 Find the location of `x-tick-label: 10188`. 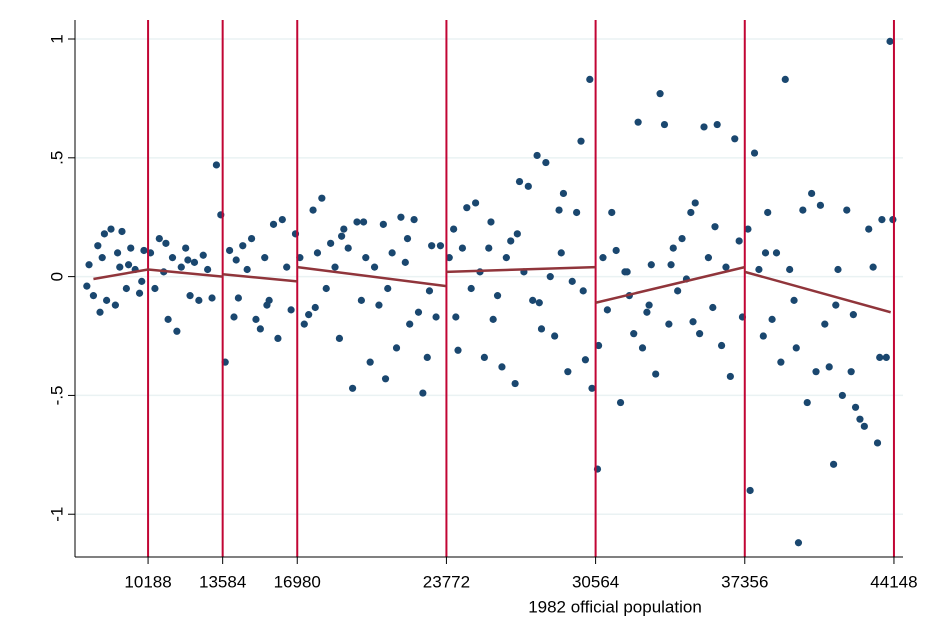

x-tick-label: 10188 is located at coordinates (147, 581).